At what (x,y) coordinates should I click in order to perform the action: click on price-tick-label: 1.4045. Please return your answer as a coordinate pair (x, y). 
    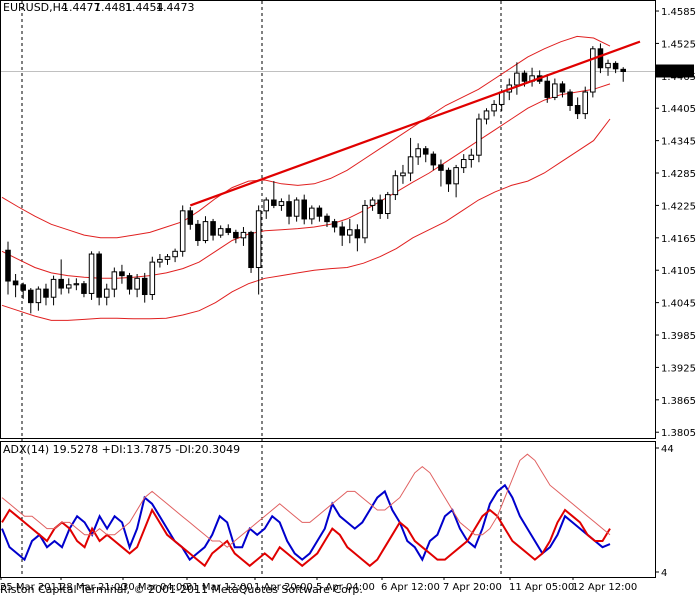
    Looking at the image, I should click on (678, 304).